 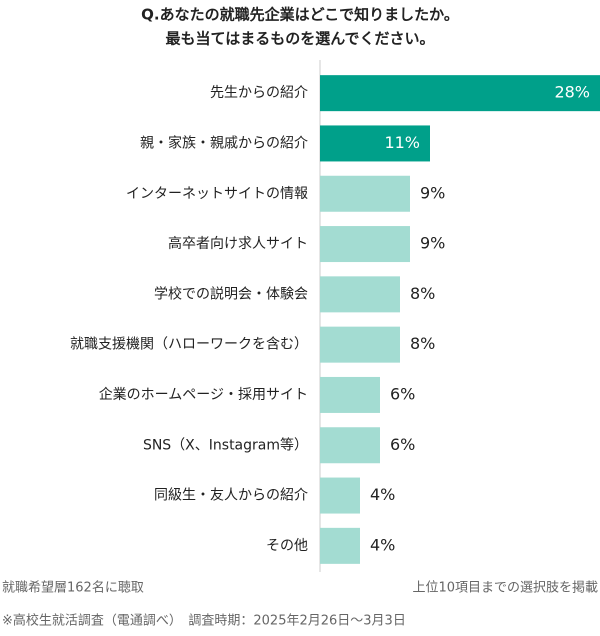 What do you see at coordinates (300, 39) in the screenshot?
I see `chart-title: 最も当てはまるものを選んでください。` at bounding box center [300, 39].